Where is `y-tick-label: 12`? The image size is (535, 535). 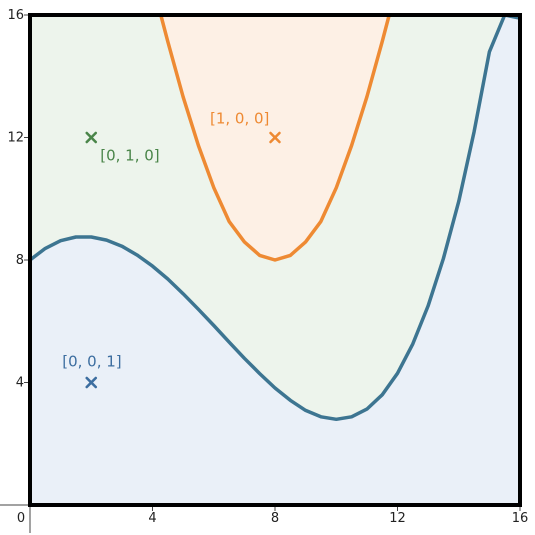
y-tick-label: 12 is located at coordinates (15, 138).